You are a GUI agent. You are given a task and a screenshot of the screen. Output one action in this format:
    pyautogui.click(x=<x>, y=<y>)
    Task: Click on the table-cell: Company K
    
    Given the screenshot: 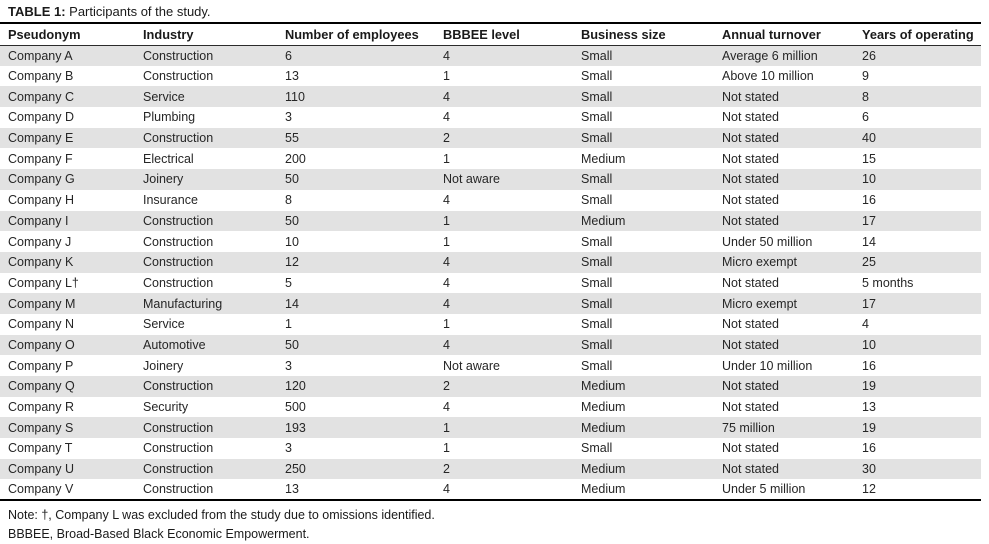 What is the action you would take?
    pyautogui.click(x=41, y=262)
    